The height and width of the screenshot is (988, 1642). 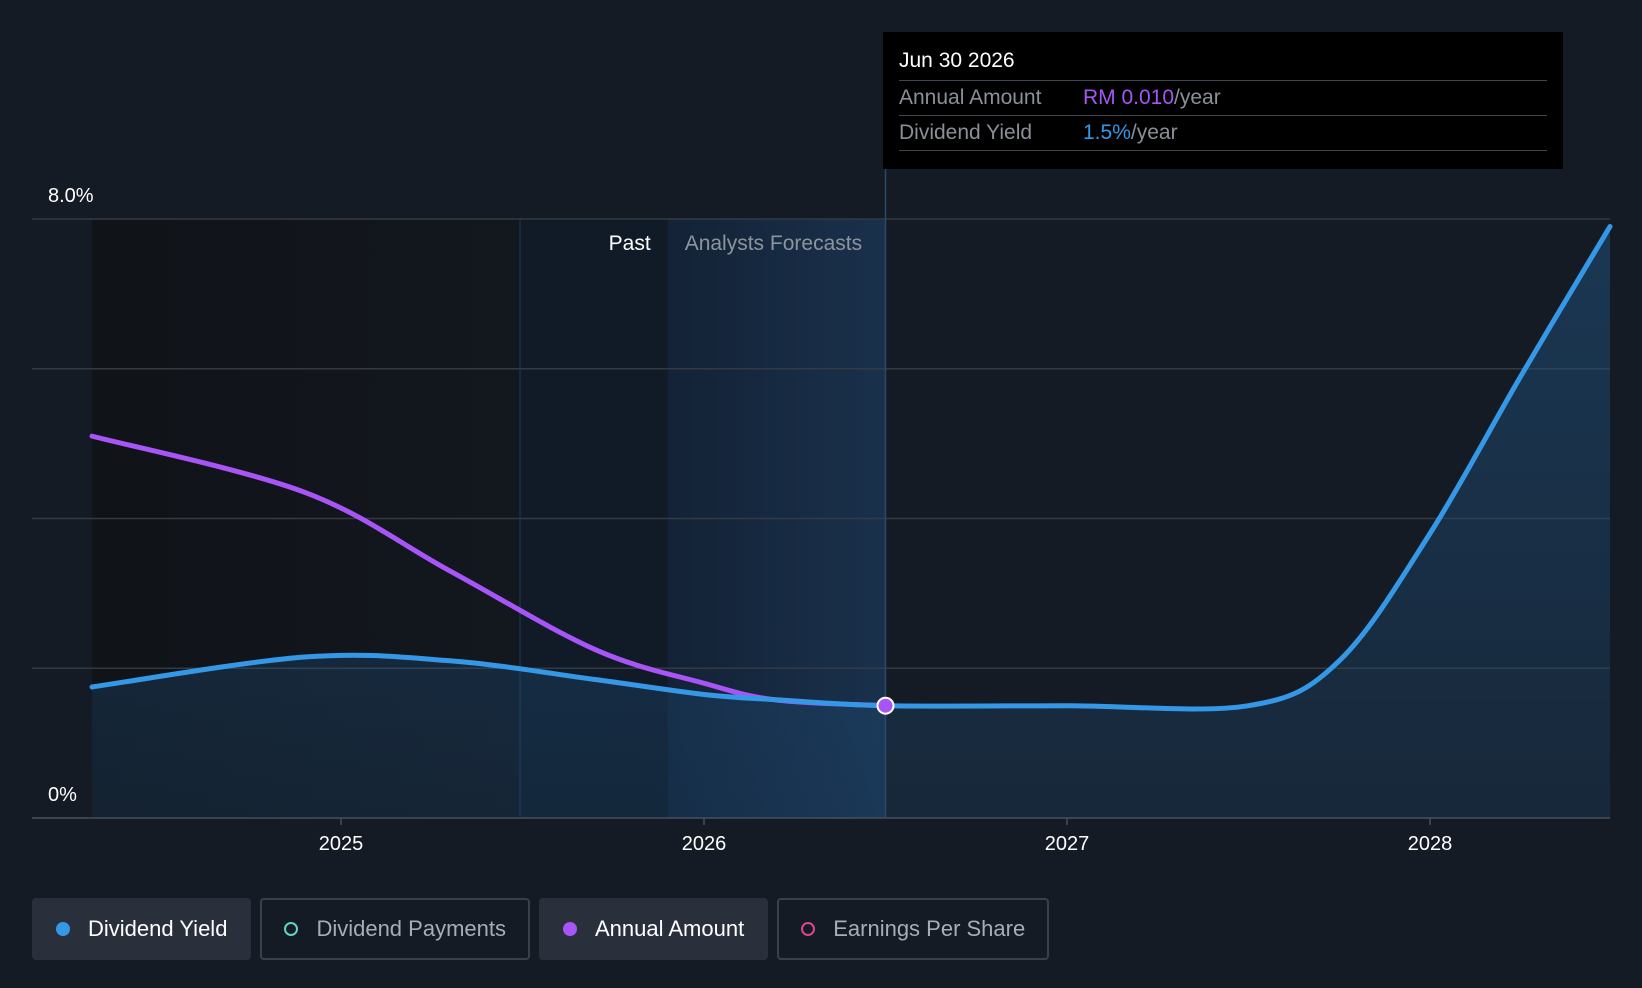 I want to click on x-tick-label: 2025, so click(x=341, y=844).